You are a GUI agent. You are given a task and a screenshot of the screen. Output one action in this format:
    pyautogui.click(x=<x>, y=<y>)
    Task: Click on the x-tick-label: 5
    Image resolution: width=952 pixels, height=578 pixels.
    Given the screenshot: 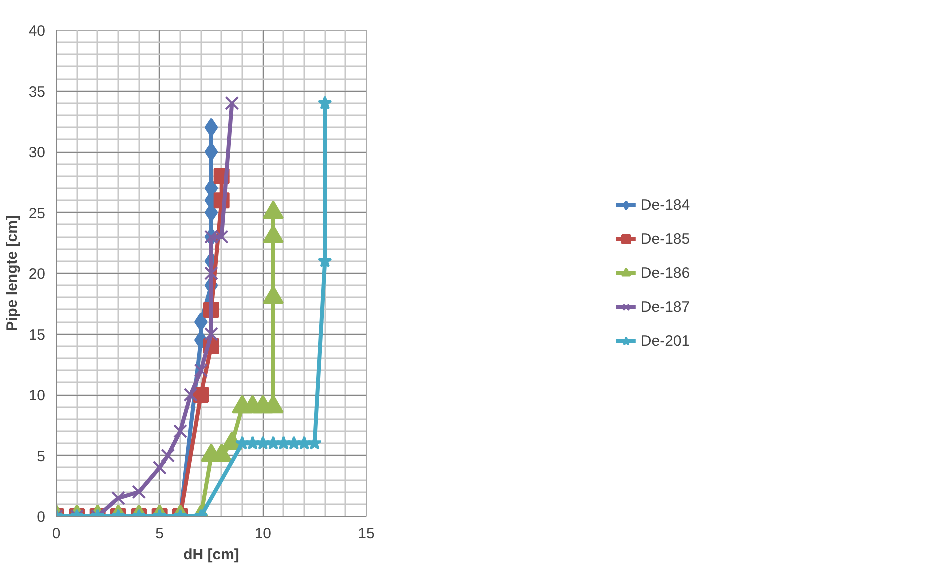 What is the action you would take?
    pyautogui.click(x=160, y=534)
    